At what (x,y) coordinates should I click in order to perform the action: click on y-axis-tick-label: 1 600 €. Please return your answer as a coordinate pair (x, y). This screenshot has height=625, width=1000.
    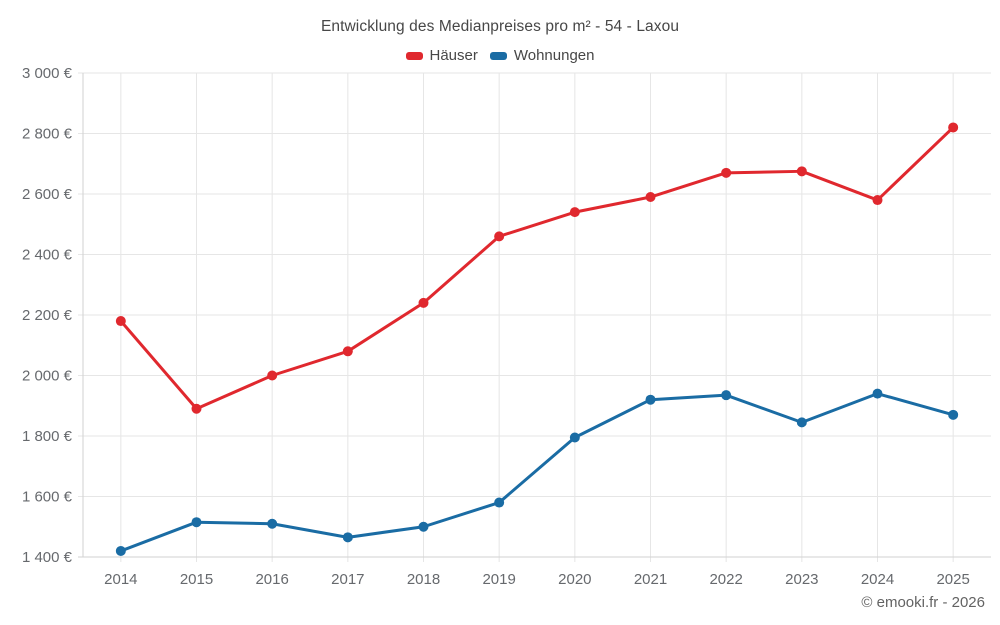
    Looking at the image, I should click on (47, 497).